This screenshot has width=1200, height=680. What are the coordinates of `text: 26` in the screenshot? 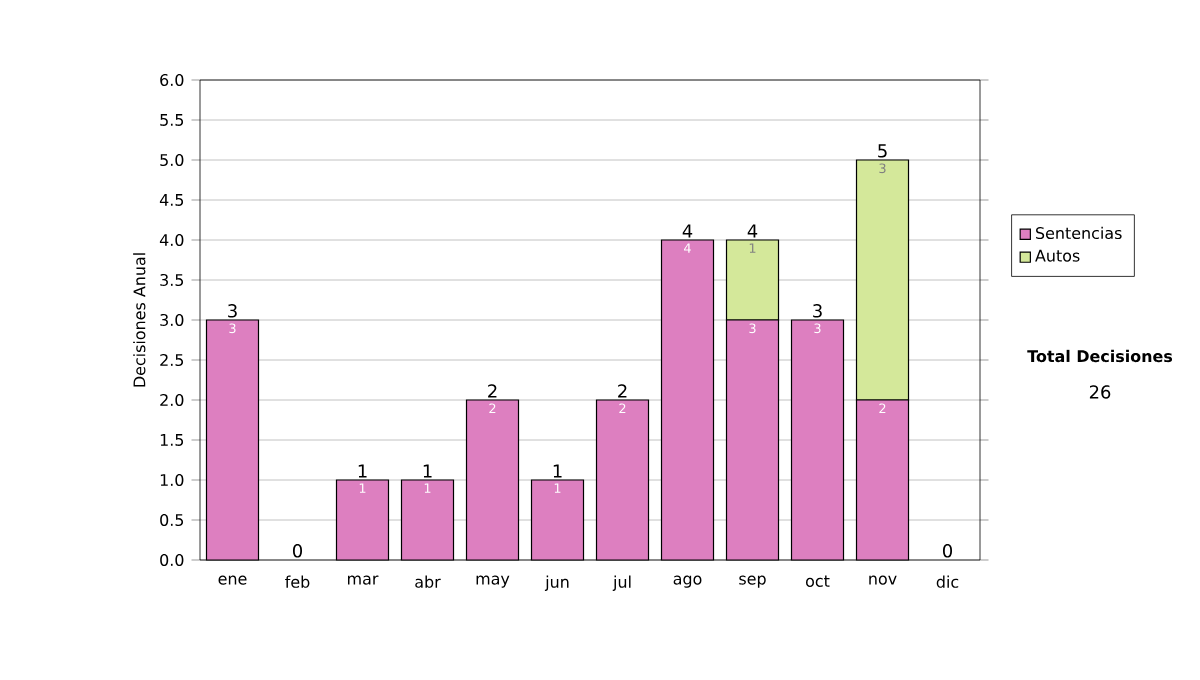 It's located at (1100, 392).